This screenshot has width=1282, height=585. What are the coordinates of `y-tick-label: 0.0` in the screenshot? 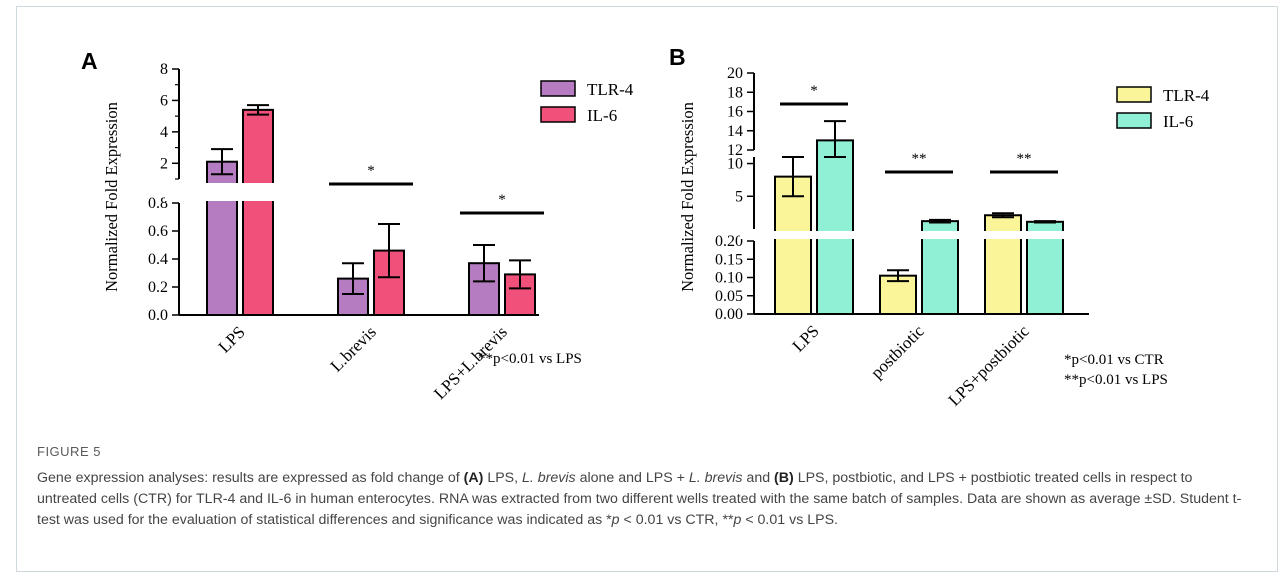 It's located at (158, 315).